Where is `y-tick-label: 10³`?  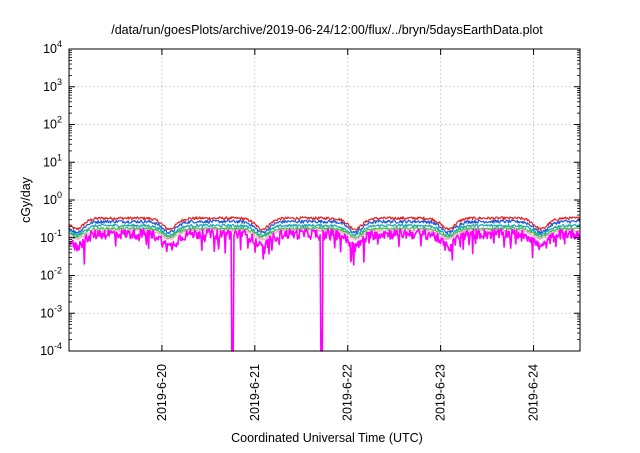
y-tick-label: 10³ is located at coordinates (52, 85).